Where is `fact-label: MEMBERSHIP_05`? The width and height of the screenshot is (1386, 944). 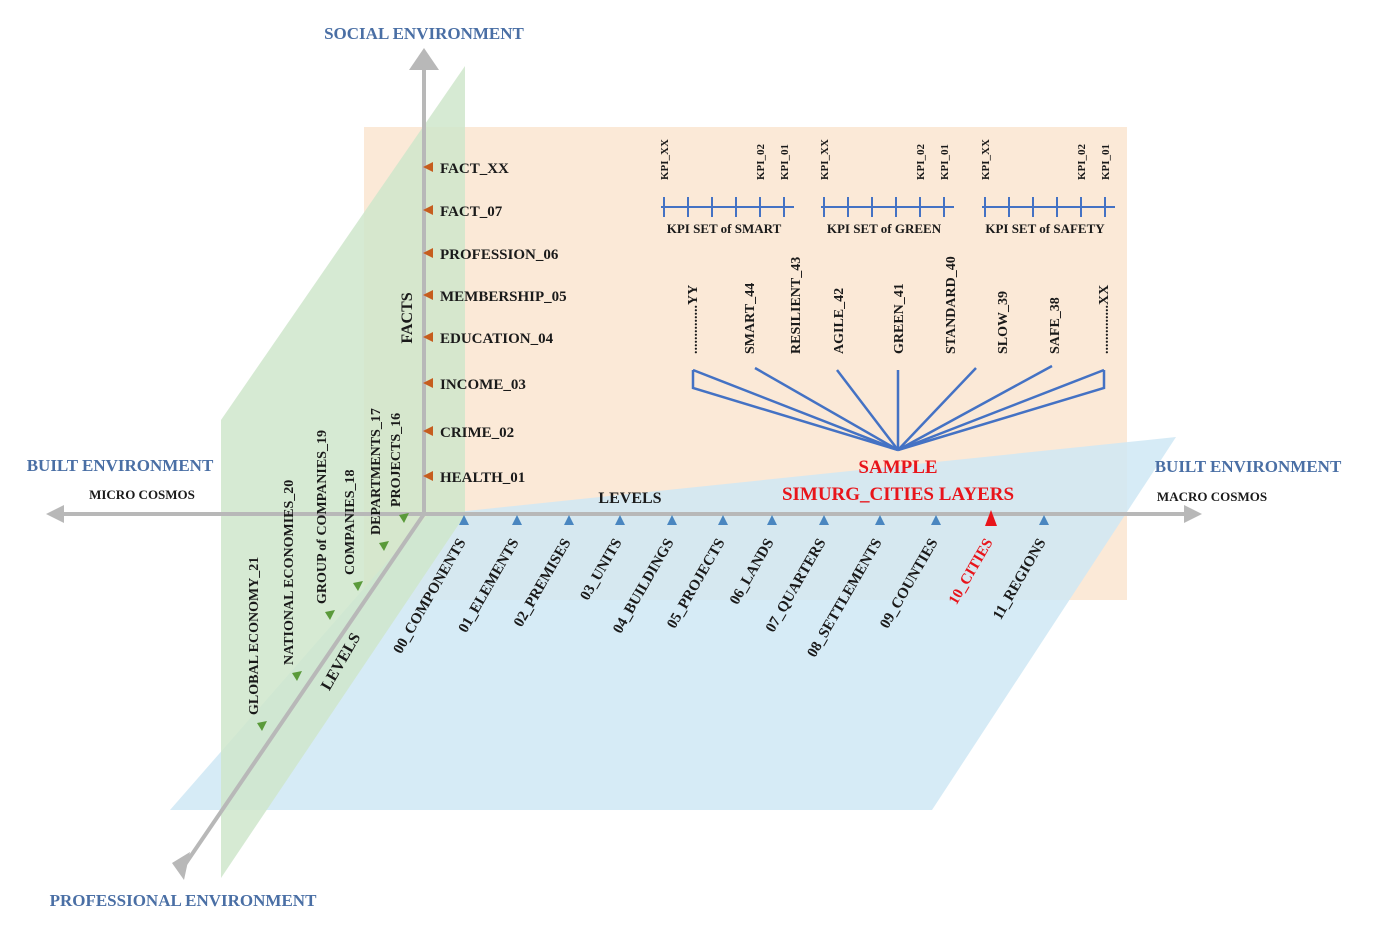
fact-label: MEMBERSHIP_05 is located at coordinates (503, 297).